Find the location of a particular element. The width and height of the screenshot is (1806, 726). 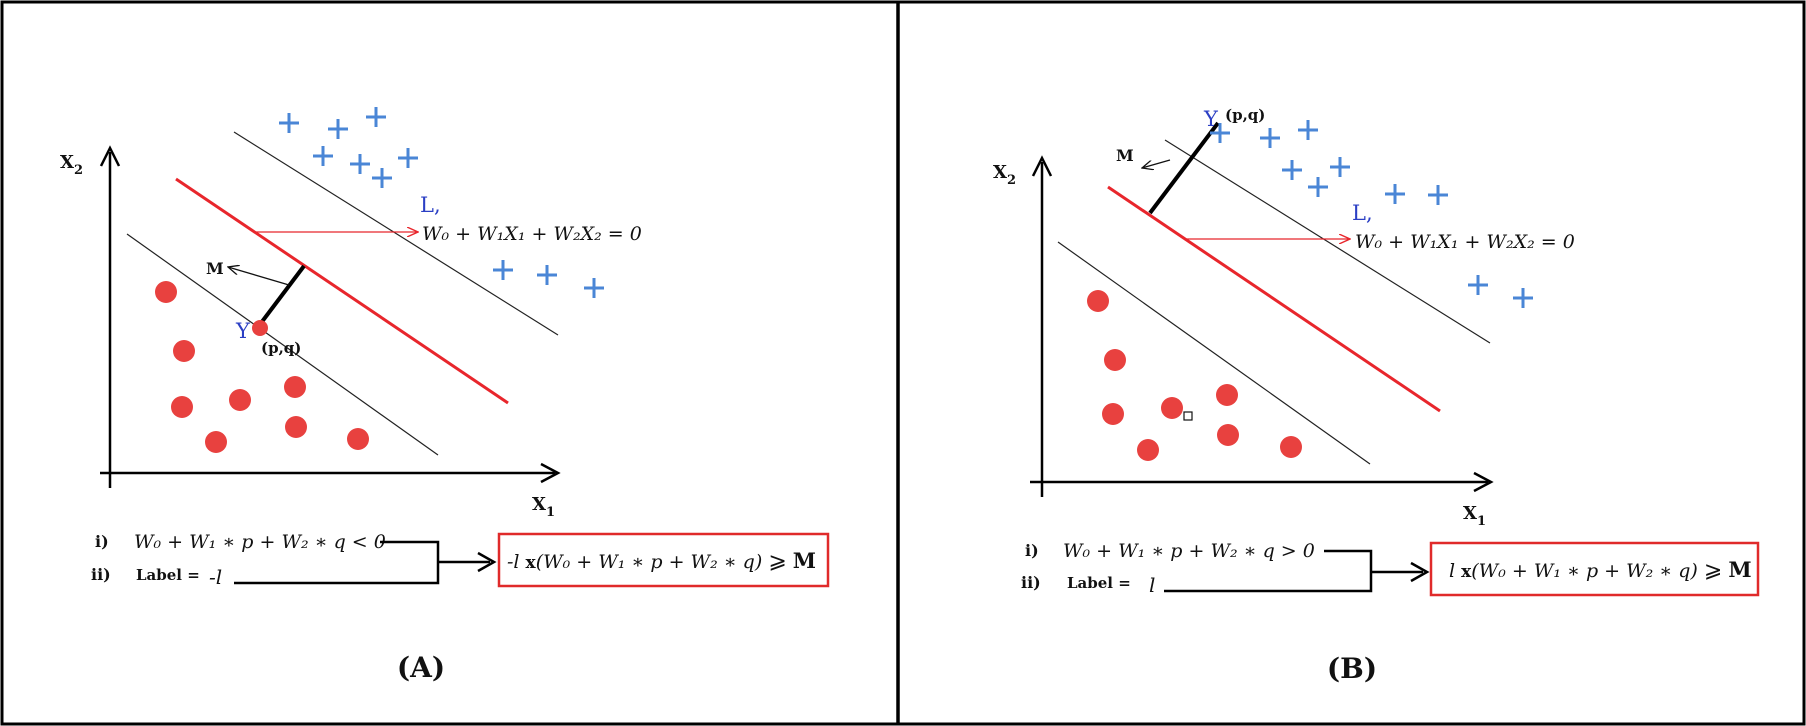

panel-caption: (B) is located at coordinates (1352, 668).